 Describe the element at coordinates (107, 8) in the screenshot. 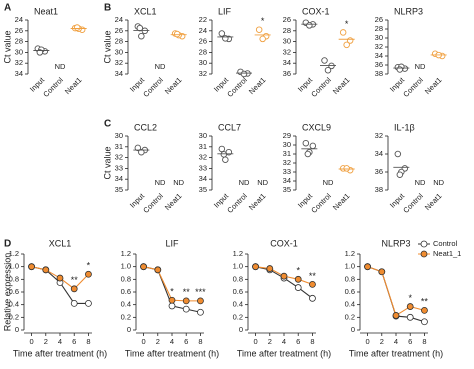

I see `panel-label: B` at that location.